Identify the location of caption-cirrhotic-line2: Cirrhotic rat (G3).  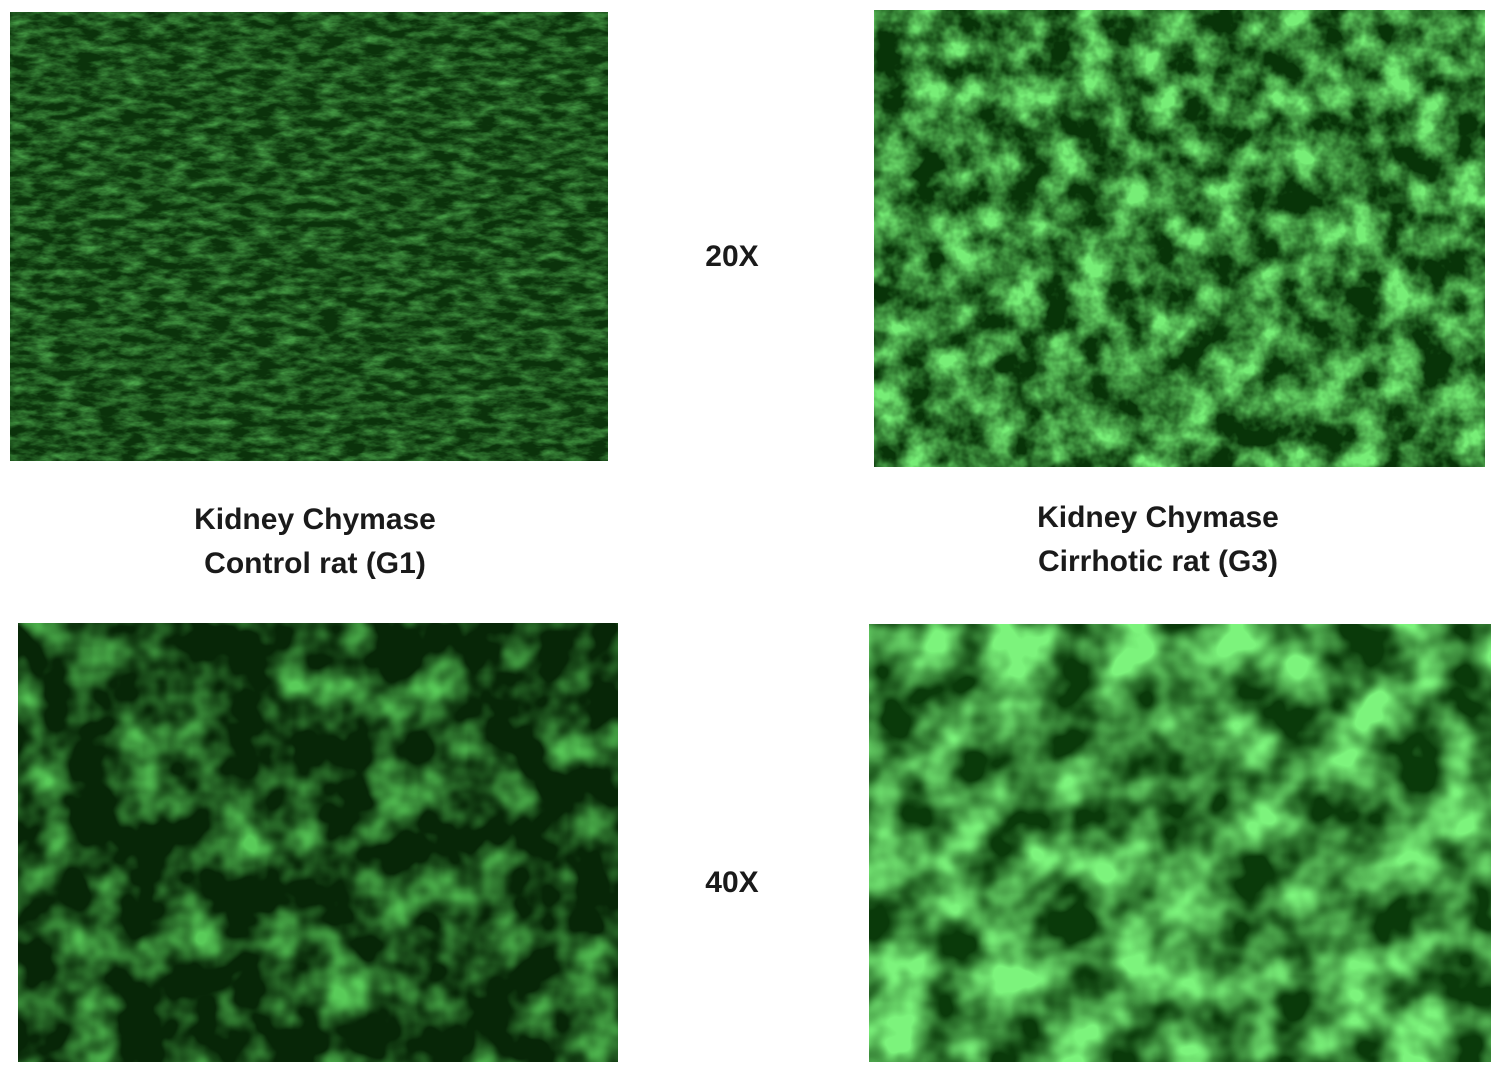
(1158, 561).